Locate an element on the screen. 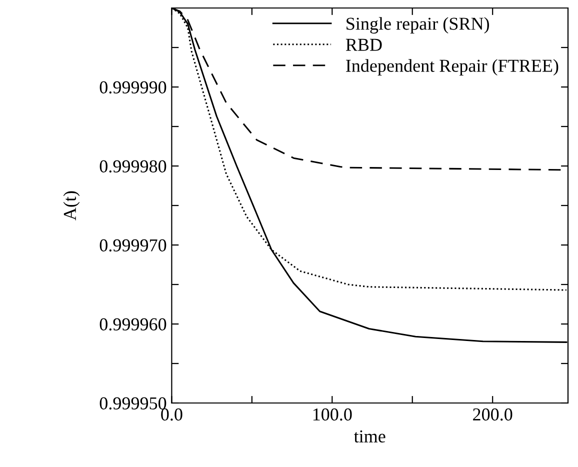 The height and width of the screenshot is (467, 578). y-tick-label: 0.999950 is located at coordinates (133, 403).